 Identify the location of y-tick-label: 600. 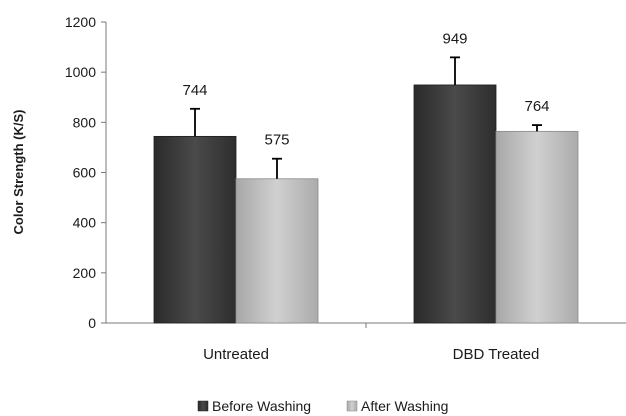
(85, 173).